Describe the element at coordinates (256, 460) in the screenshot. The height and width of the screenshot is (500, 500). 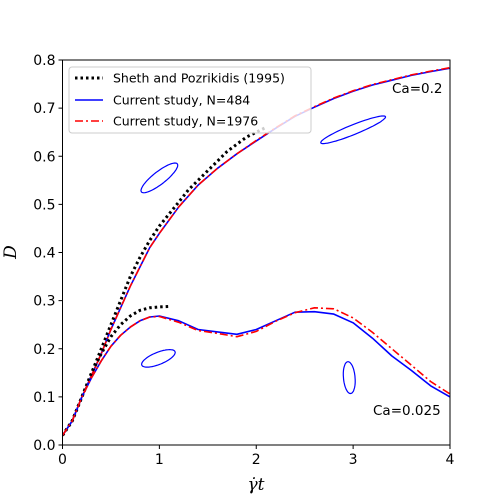
I see `x-tick-label: 2` at that location.